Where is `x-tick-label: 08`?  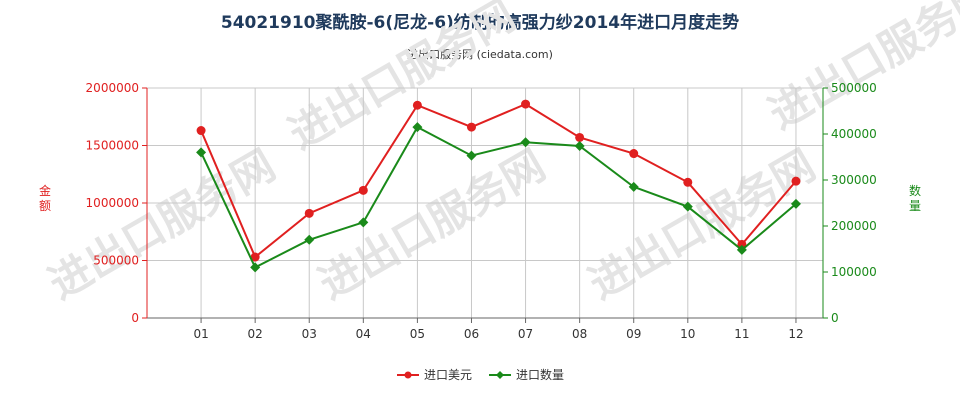 x-tick-label: 08 is located at coordinates (579, 334).